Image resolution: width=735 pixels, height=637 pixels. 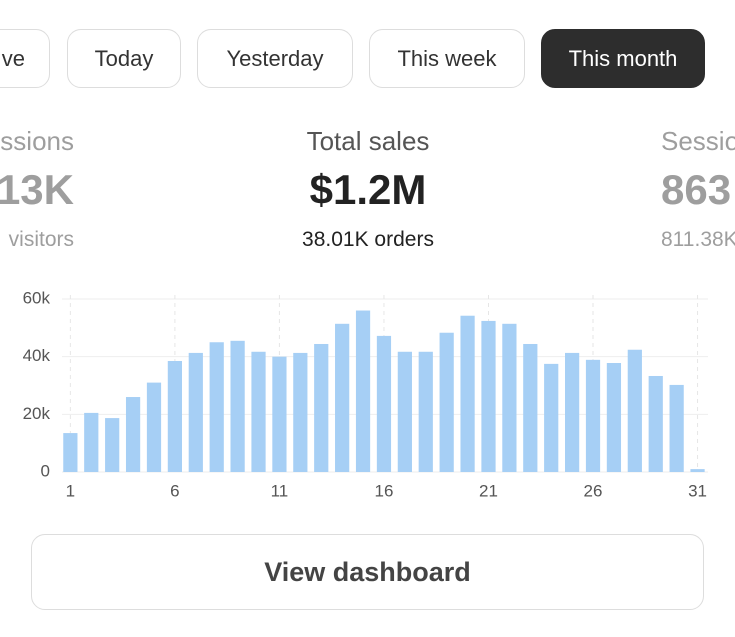 I want to click on tab: Yesterday, so click(x=275, y=58).